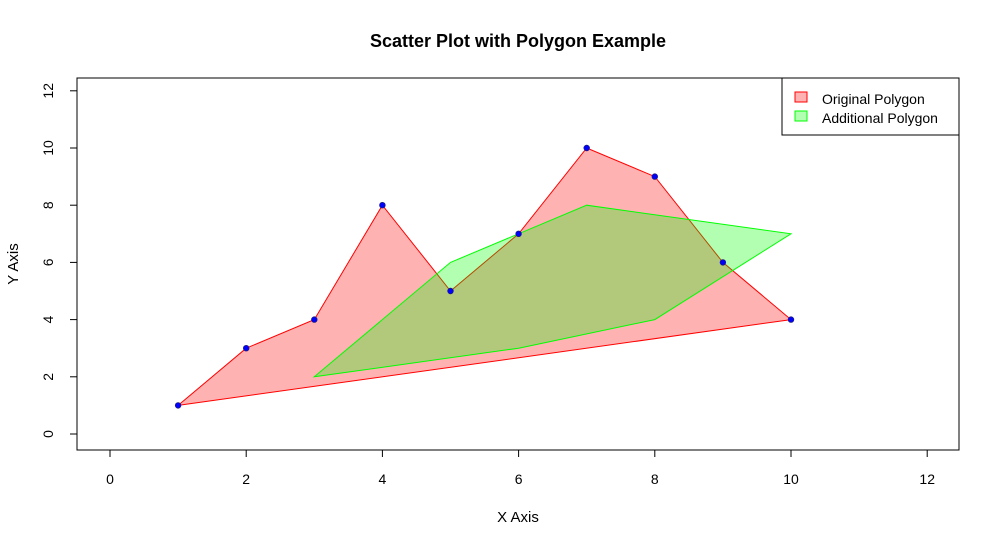 This screenshot has width=1000, height=546. What do you see at coordinates (383, 479) in the screenshot?
I see `x-tick-label: 4` at bounding box center [383, 479].